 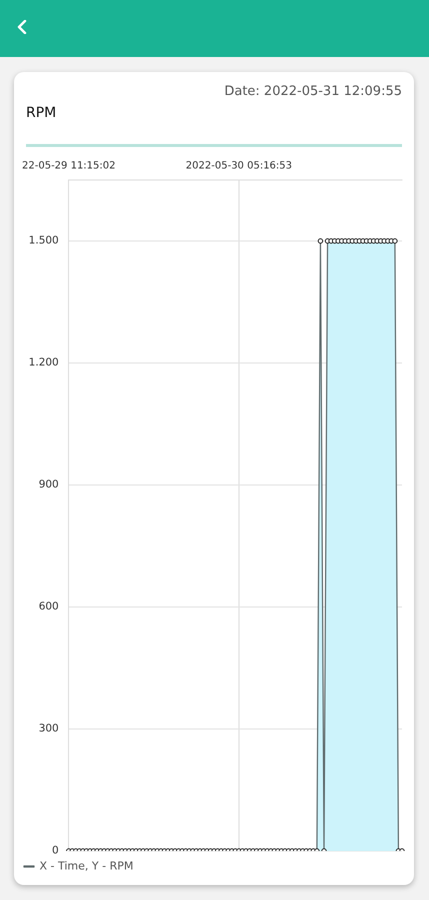 What do you see at coordinates (41, 113) in the screenshot?
I see `chart-title: RPM` at bounding box center [41, 113].